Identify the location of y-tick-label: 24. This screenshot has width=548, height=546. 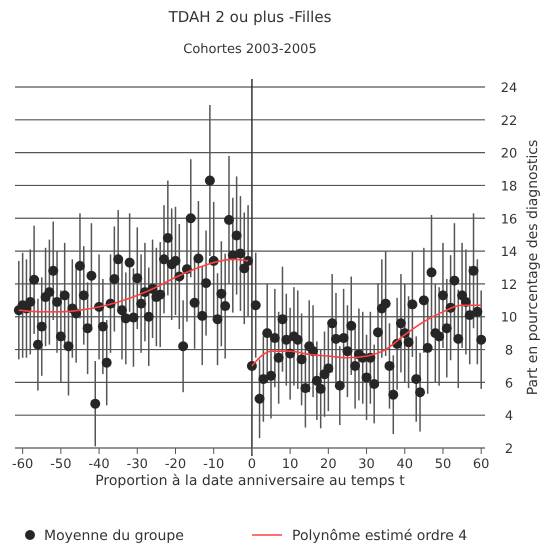
(509, 88).